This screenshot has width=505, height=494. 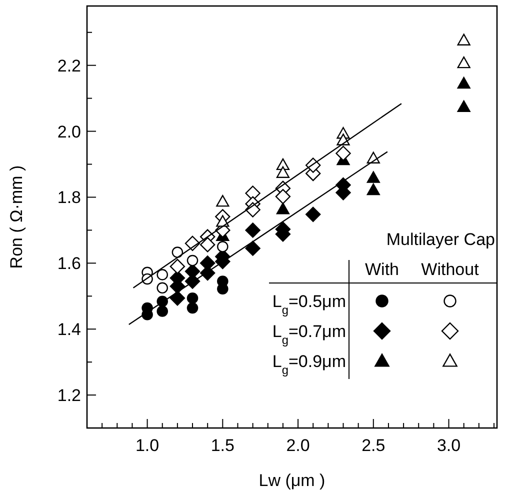 I want to click on x-tick-label: 3.0, so click(x=448, y=445).